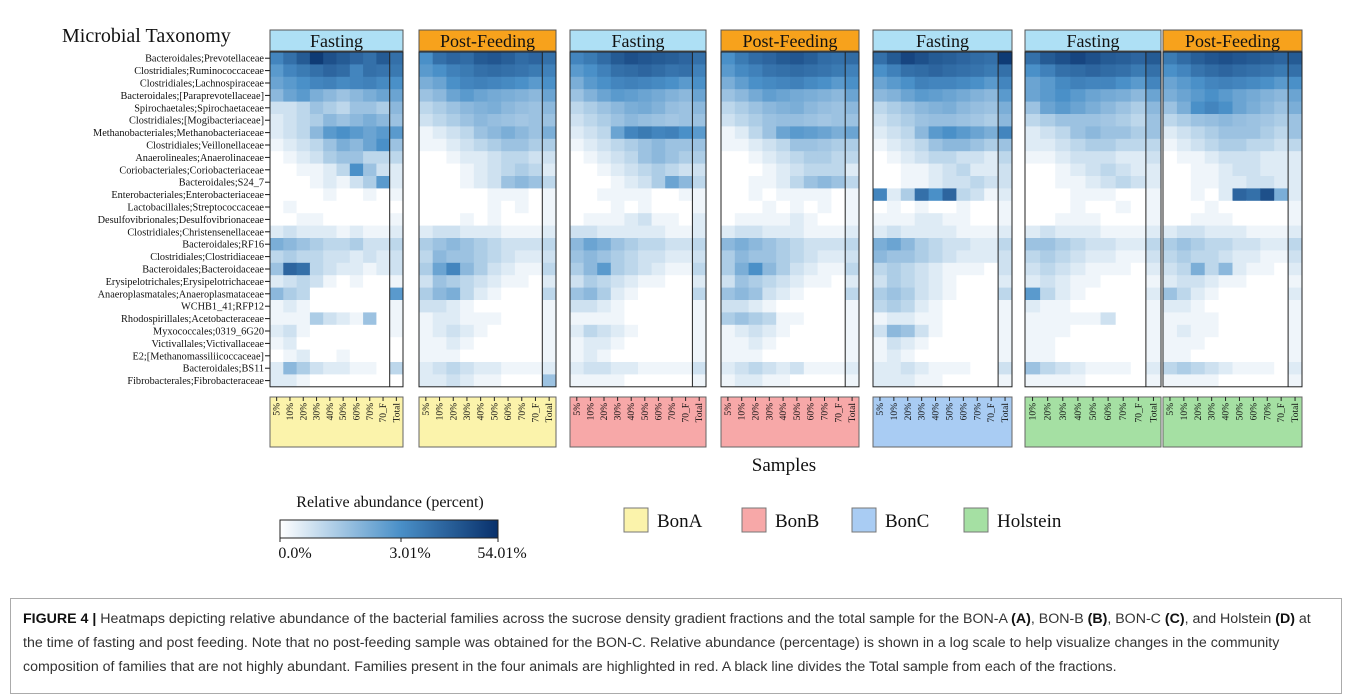 The image size is (1355, 699). What do you see at coordinates (1285, 619) in the screenshot?
I see `caption-panel-ref: (D)` at bounding box center [1285, 619].